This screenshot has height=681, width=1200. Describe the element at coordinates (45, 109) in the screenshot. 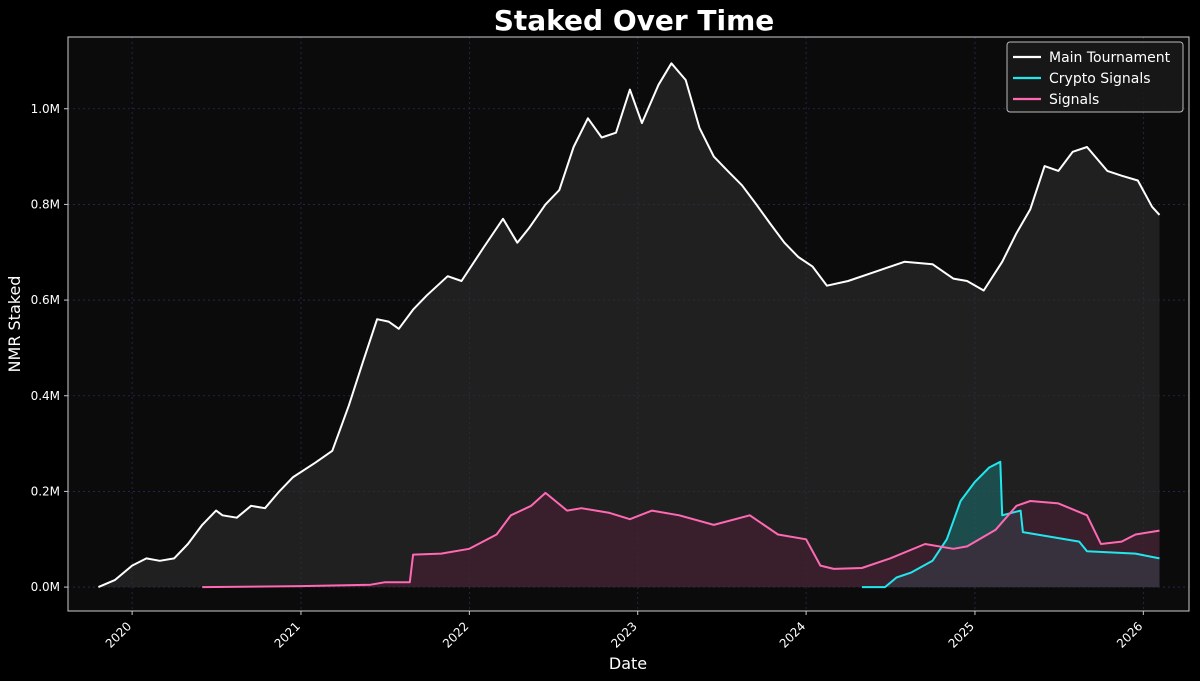

I see `y-tick-label: 1.0M` at that location.